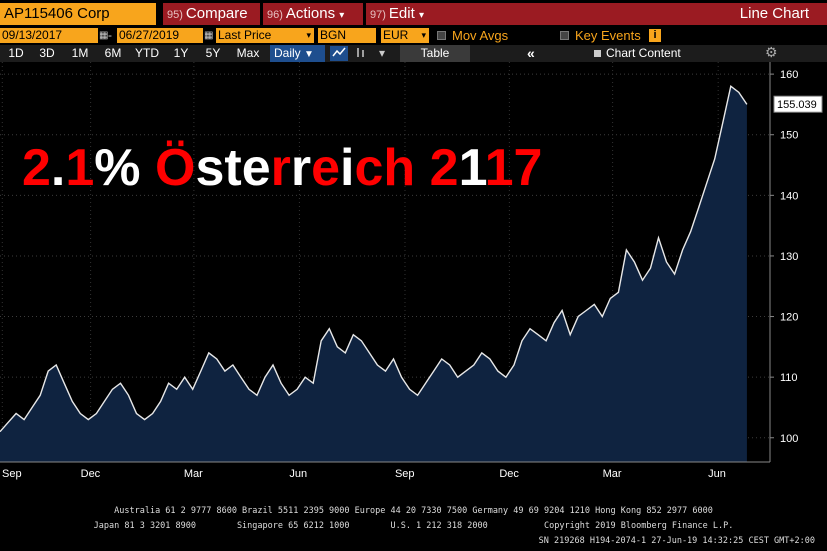  Describe the element at coordinates (435, 53) in the screenshot. I see `table-button: Table` at that location.